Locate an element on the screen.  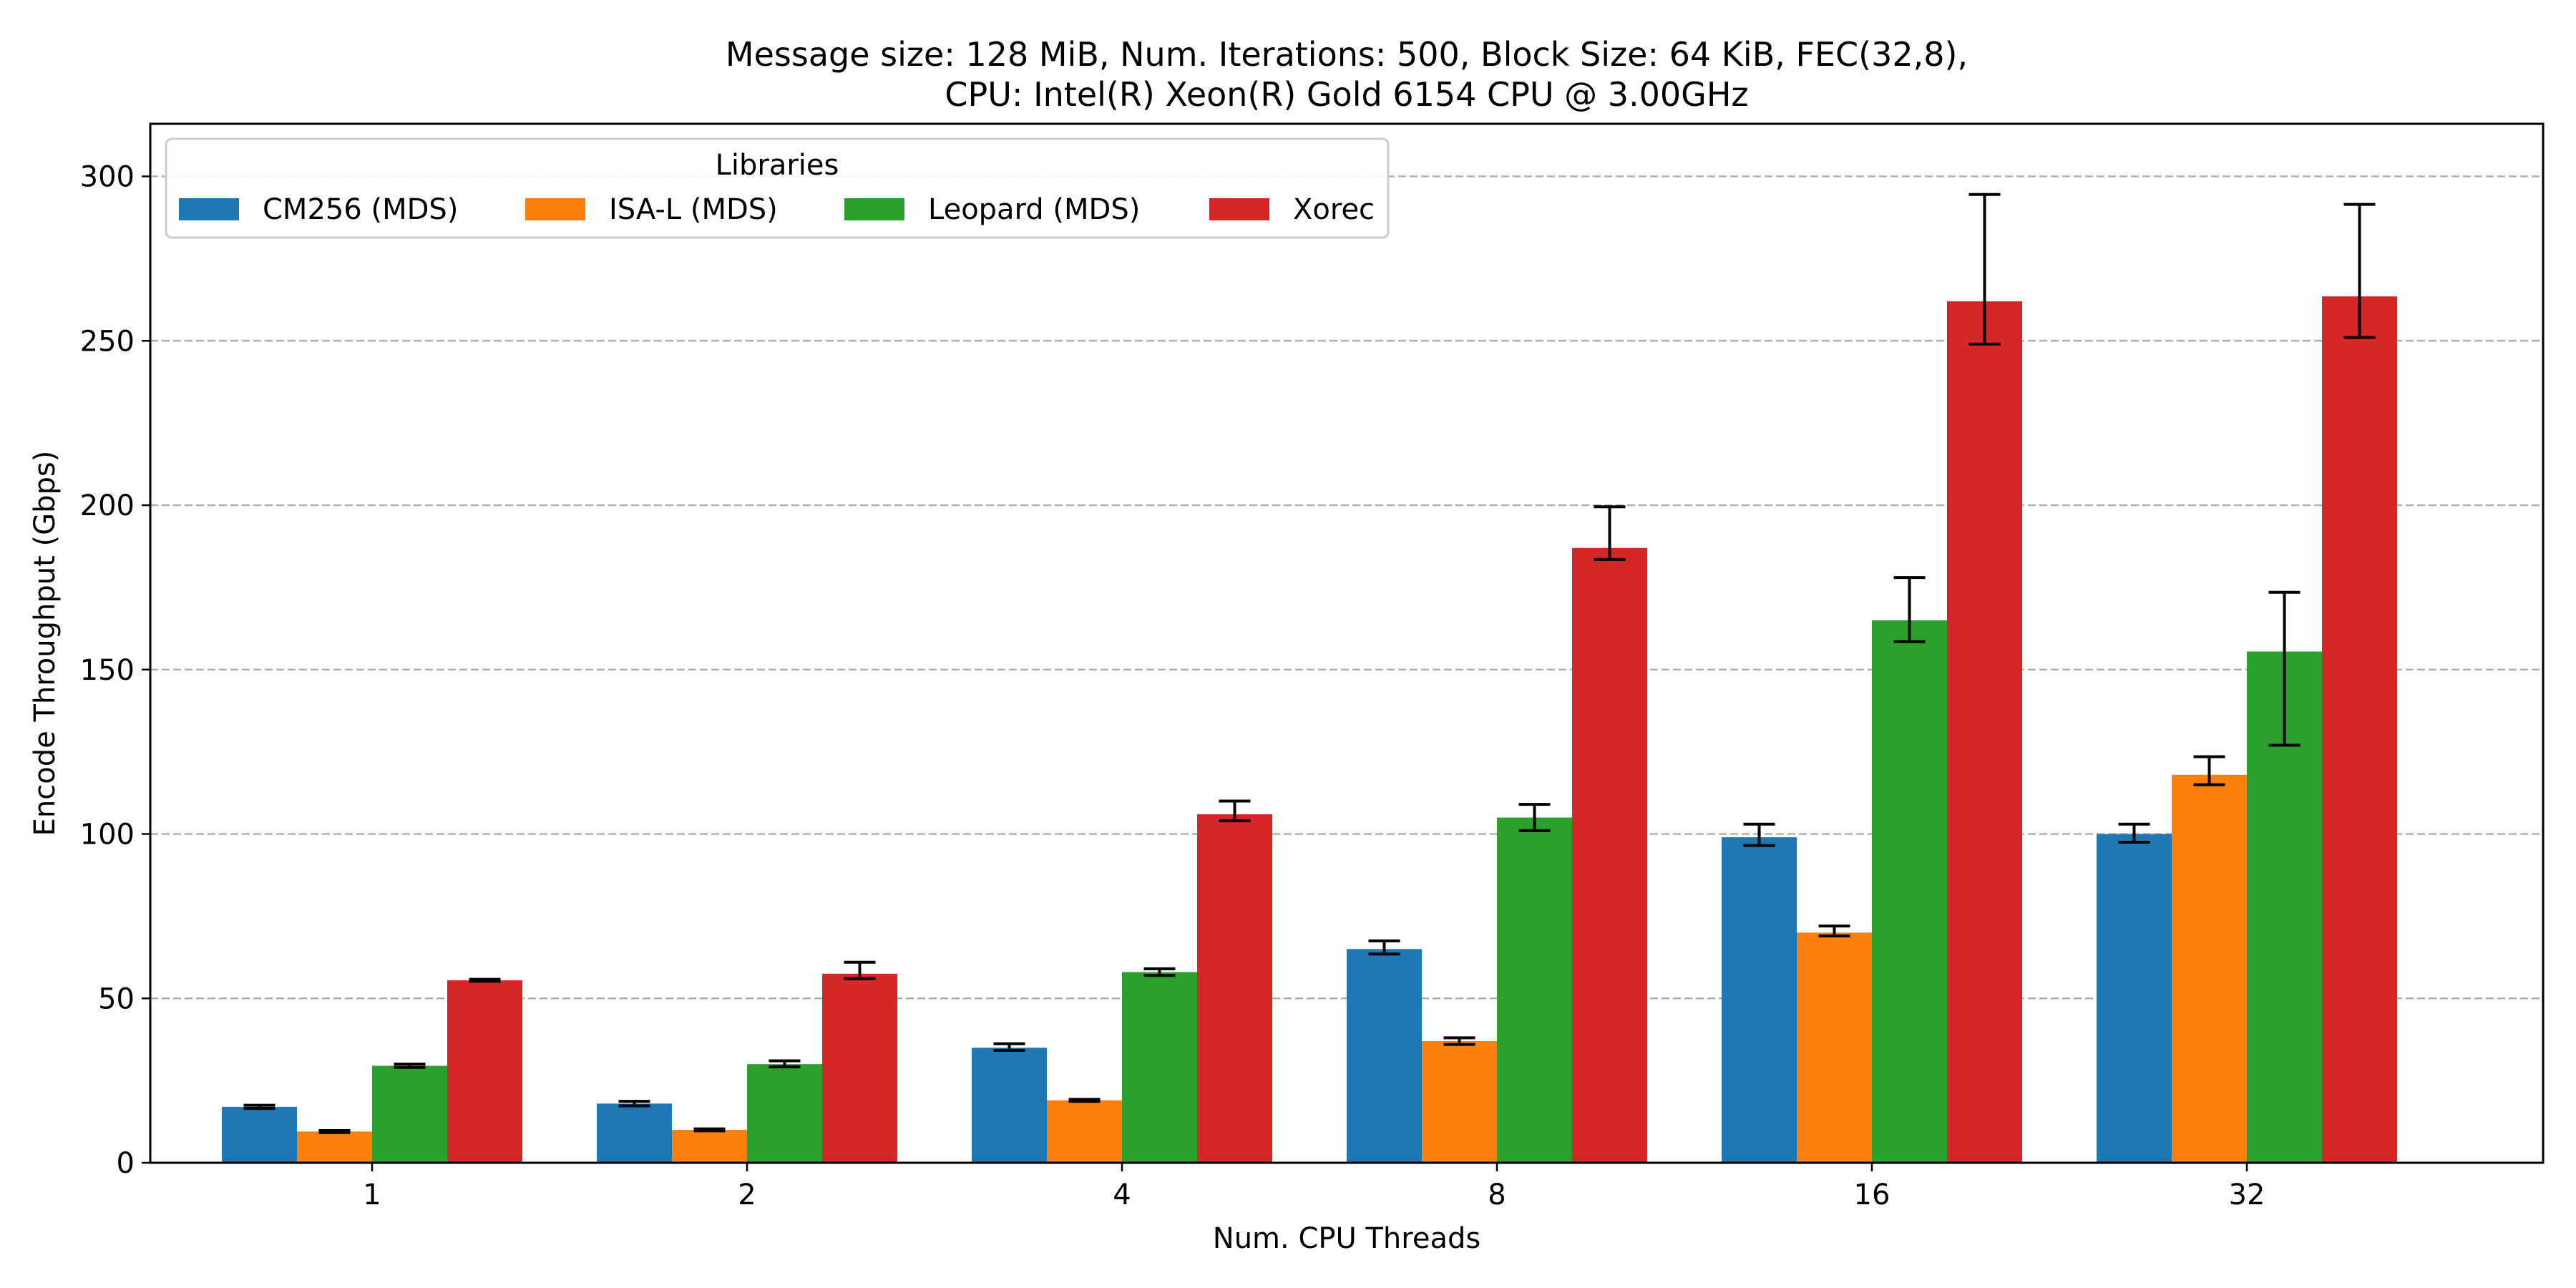
y-axis-ticks: 0 50 100 150 200 250 300 is located at coordinates (115, 670).